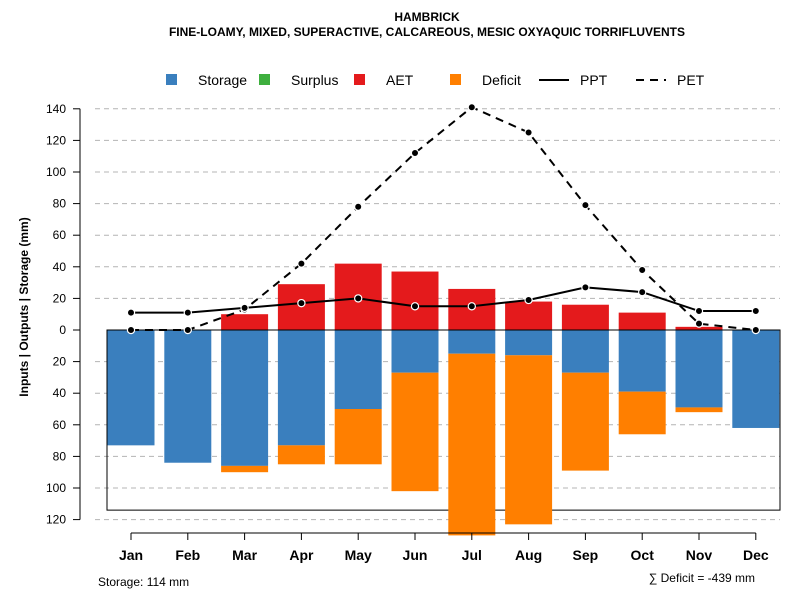  I want to click on deficit-bar-apr, so click(301, 455).